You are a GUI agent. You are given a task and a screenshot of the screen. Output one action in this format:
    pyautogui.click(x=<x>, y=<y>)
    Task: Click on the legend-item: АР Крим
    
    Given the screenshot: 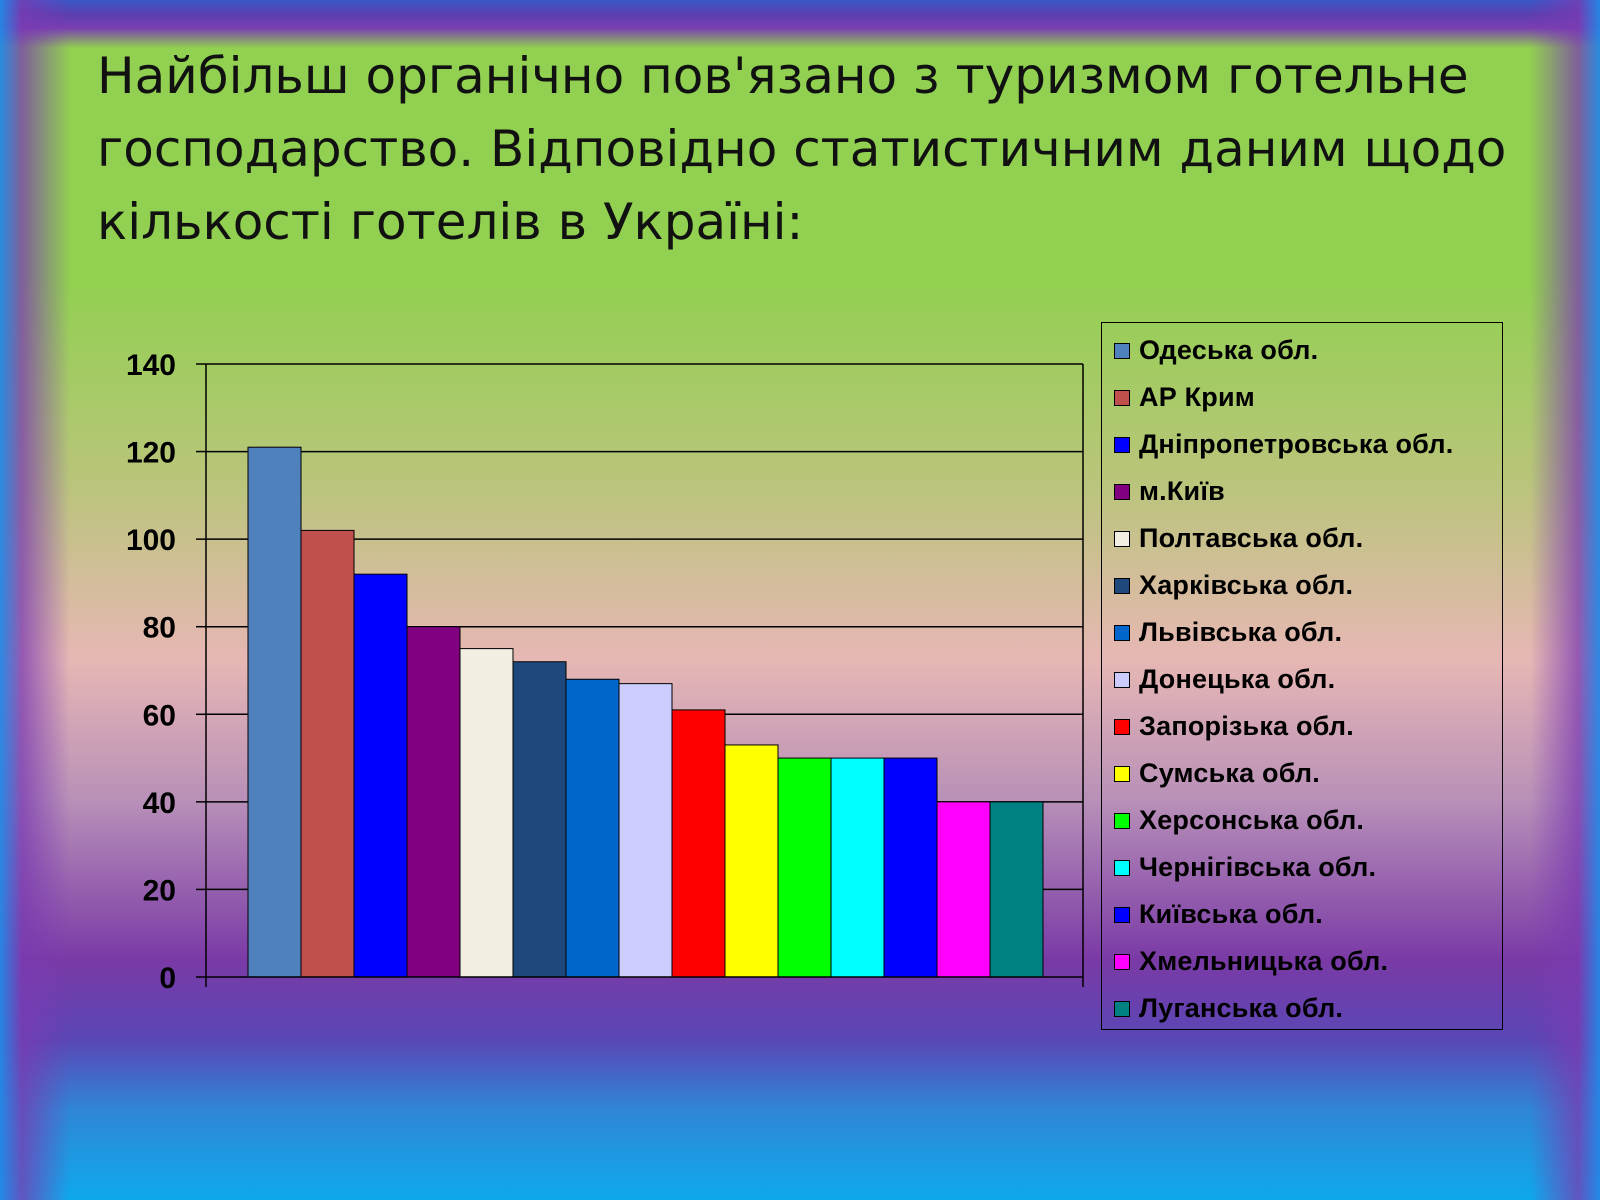 What is the action you would take?
    pyautogui.click(x=1302, y=397)
    